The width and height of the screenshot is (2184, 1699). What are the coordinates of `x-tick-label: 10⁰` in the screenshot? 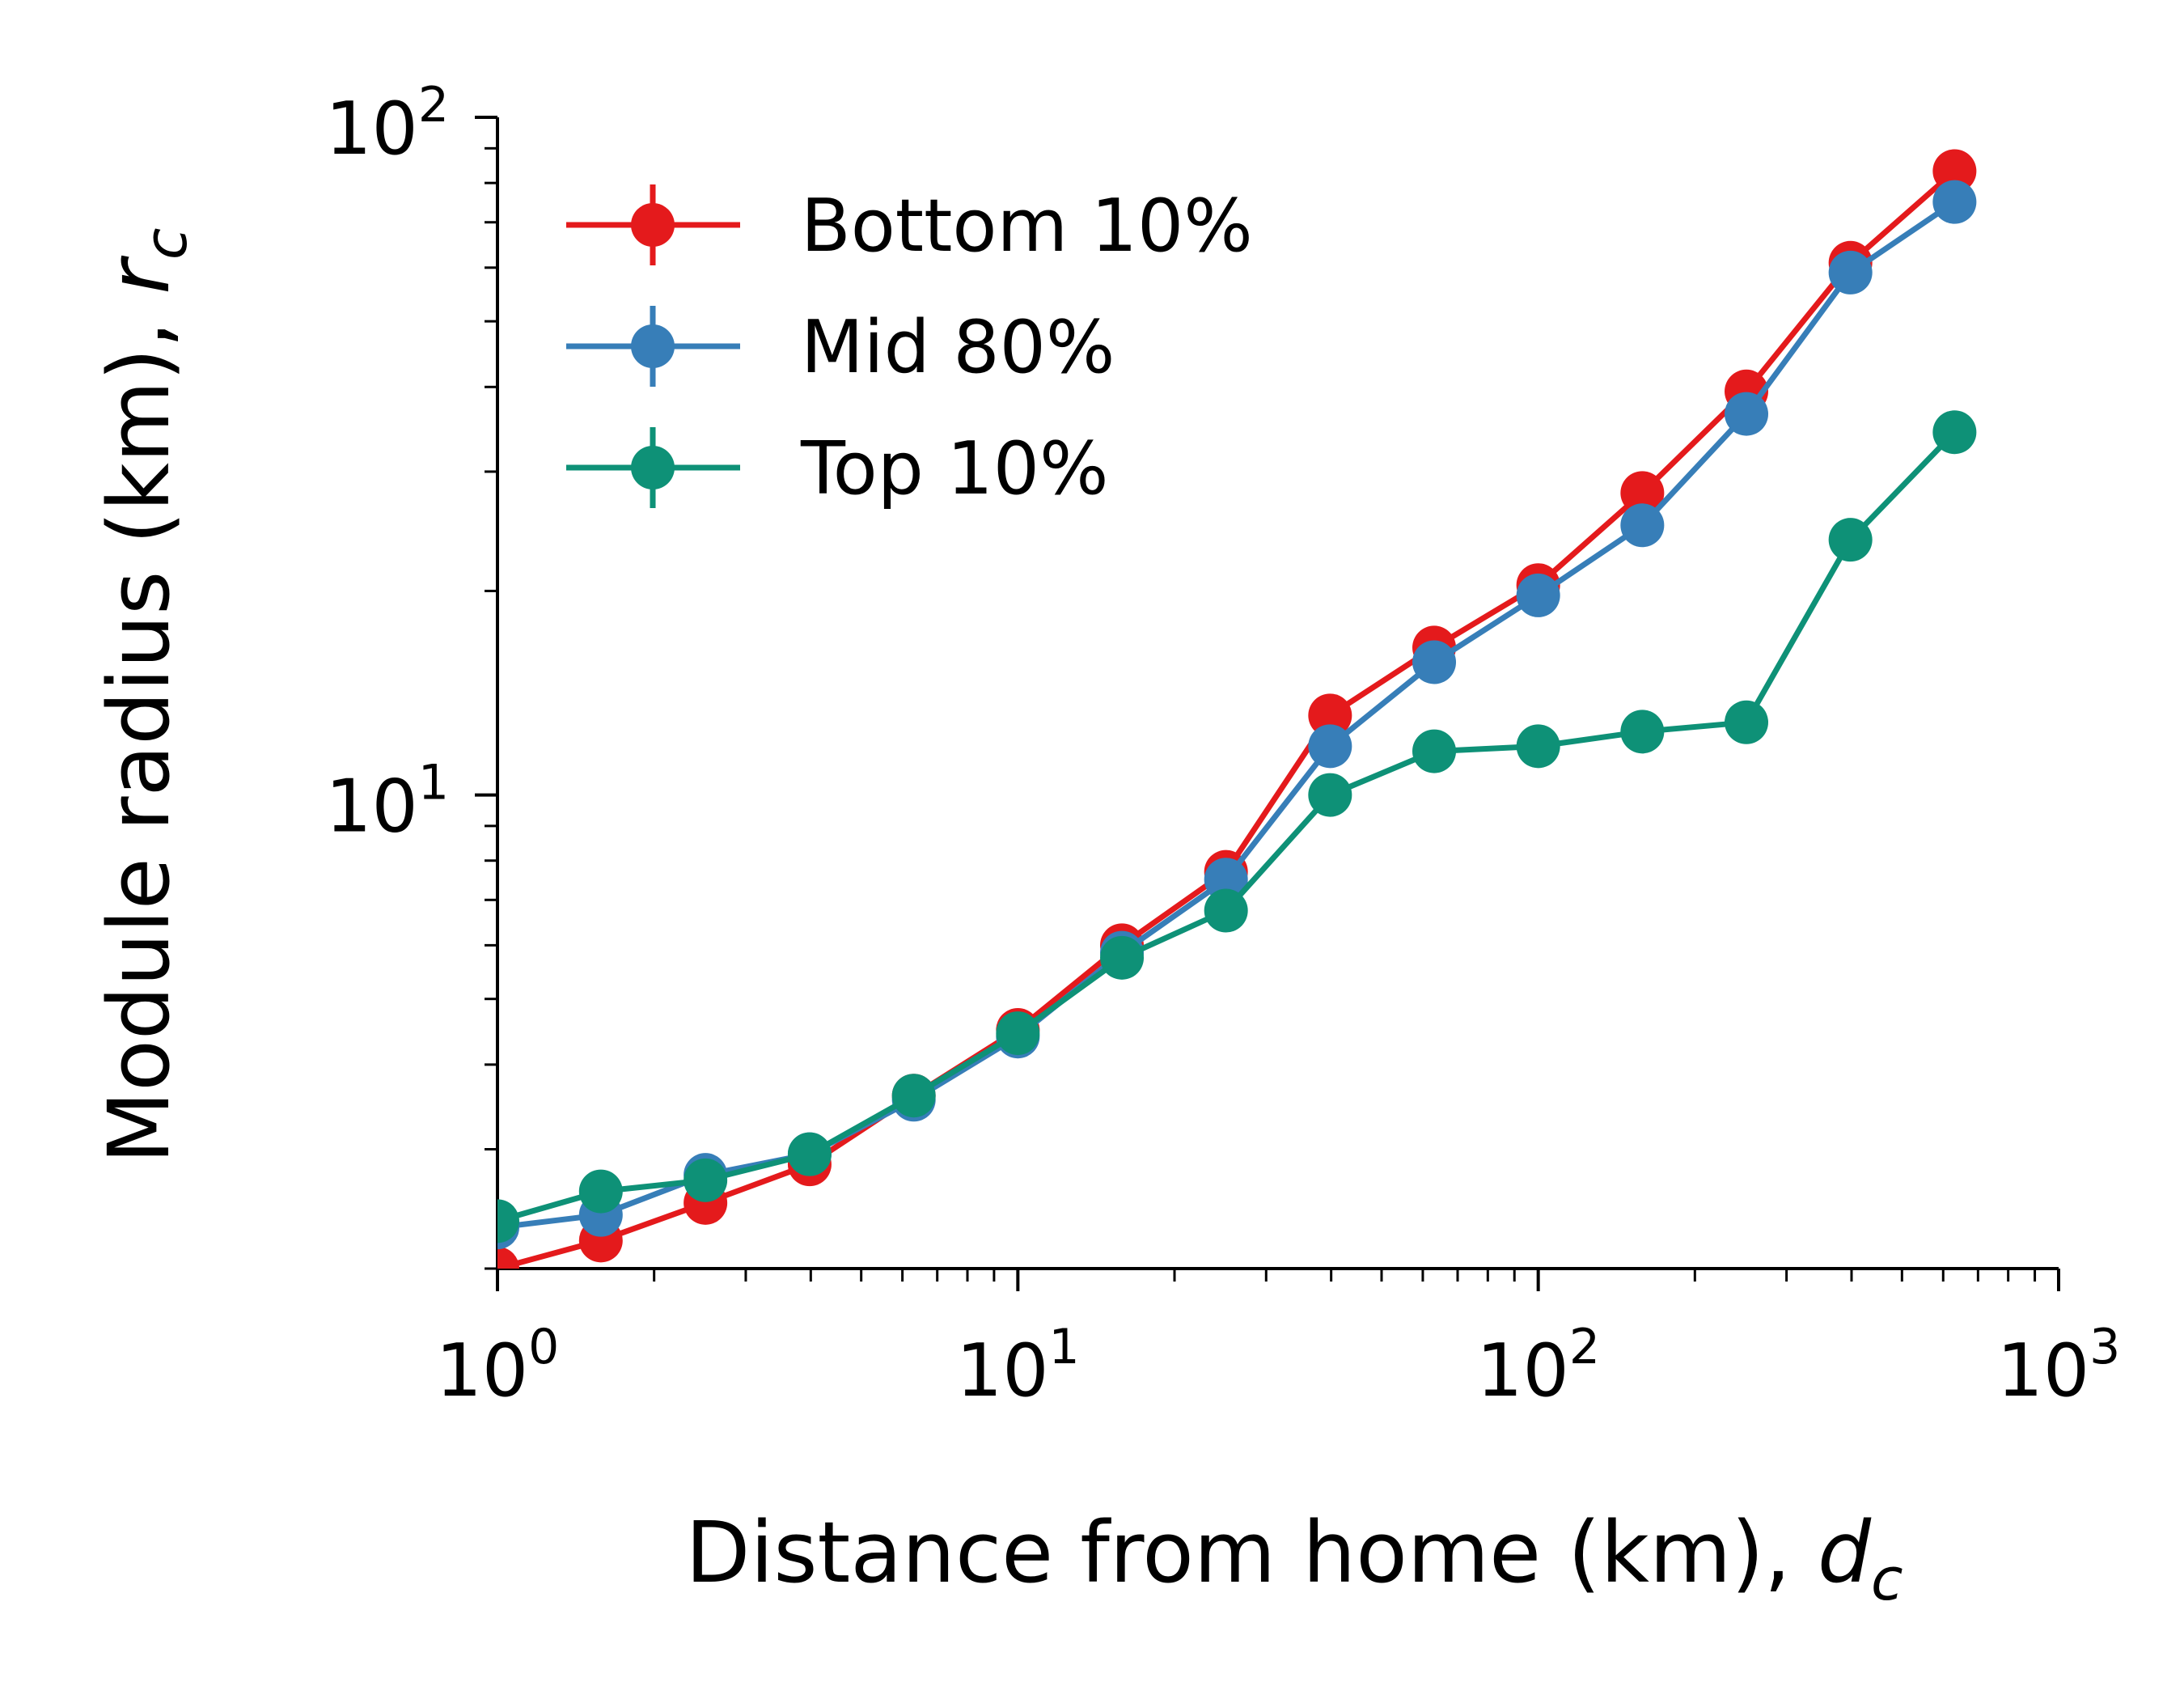 It's located at (498, 1366).